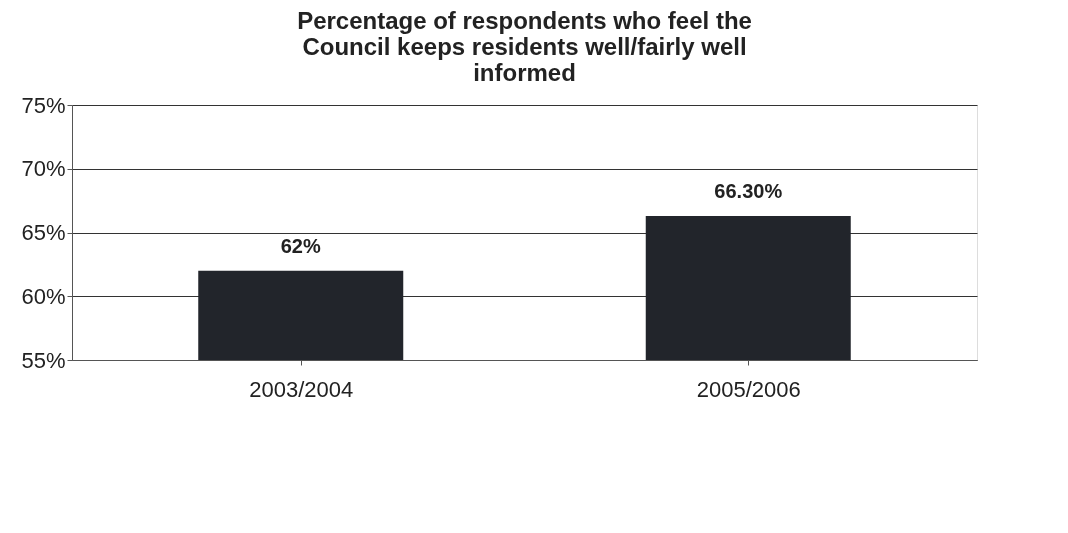  Describe the element at coordinates (301, 389) in the screenshot. I see `x-tick-label: 2003/2004` at that location.